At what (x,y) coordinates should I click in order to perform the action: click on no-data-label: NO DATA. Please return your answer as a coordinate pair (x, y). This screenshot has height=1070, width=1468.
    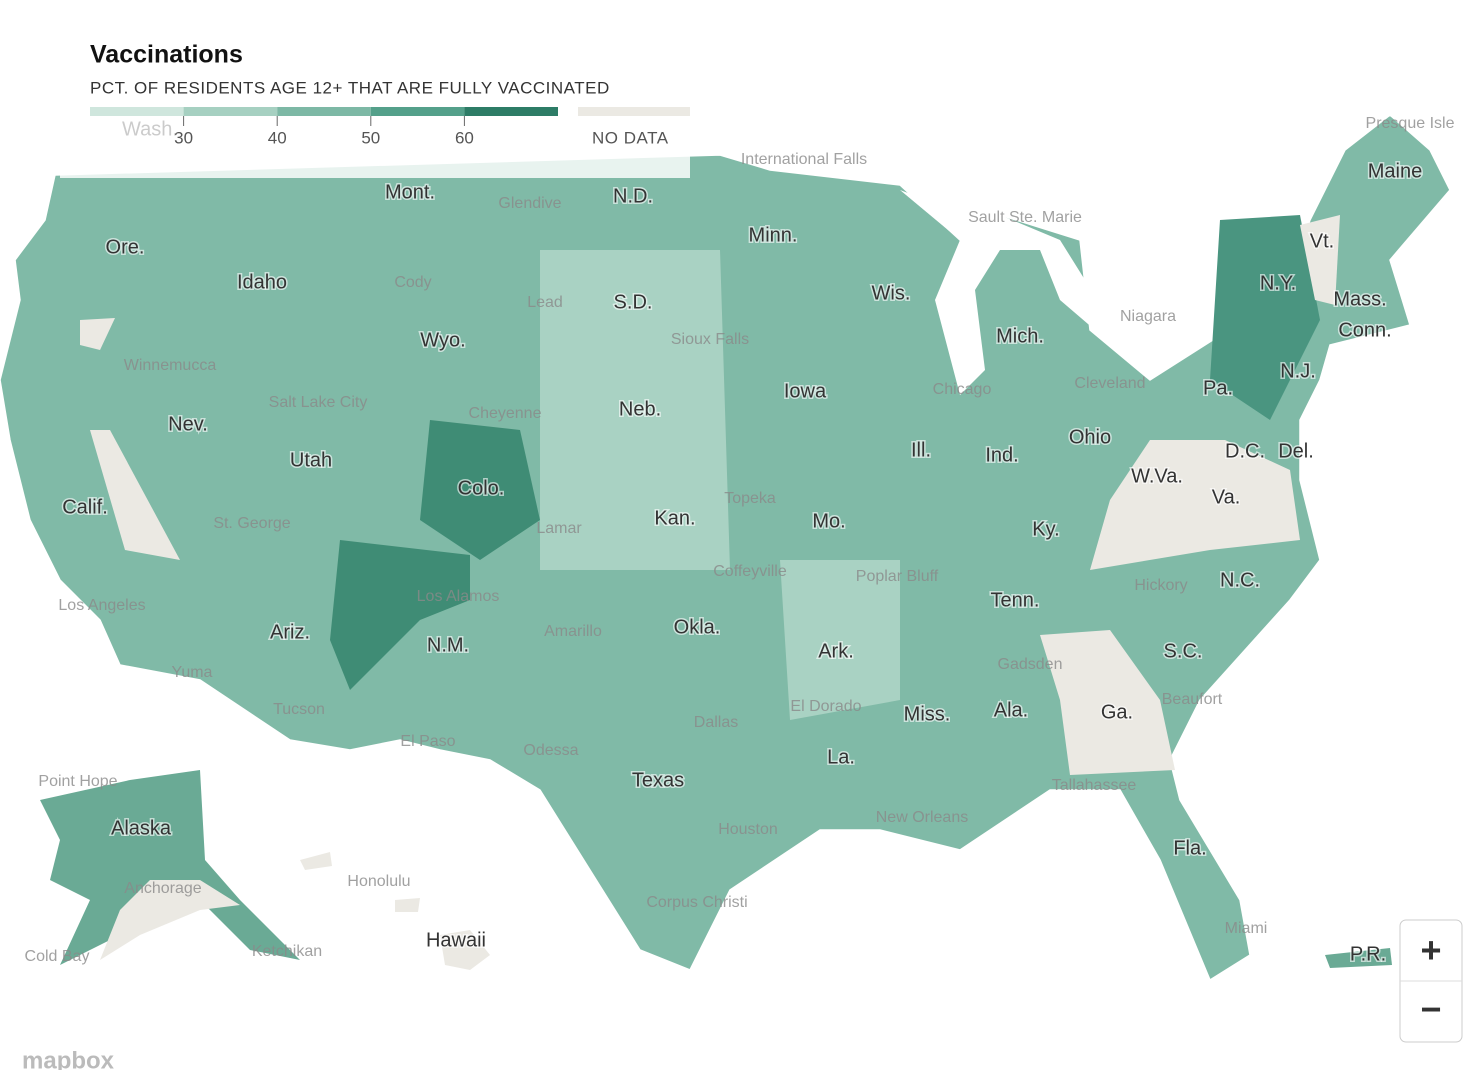
    Looking at the image, I should click on (630, 137).